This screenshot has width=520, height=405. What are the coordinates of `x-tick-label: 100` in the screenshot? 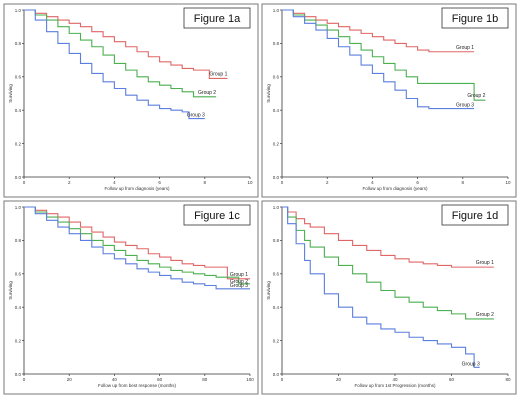 It's located at (250, 379).